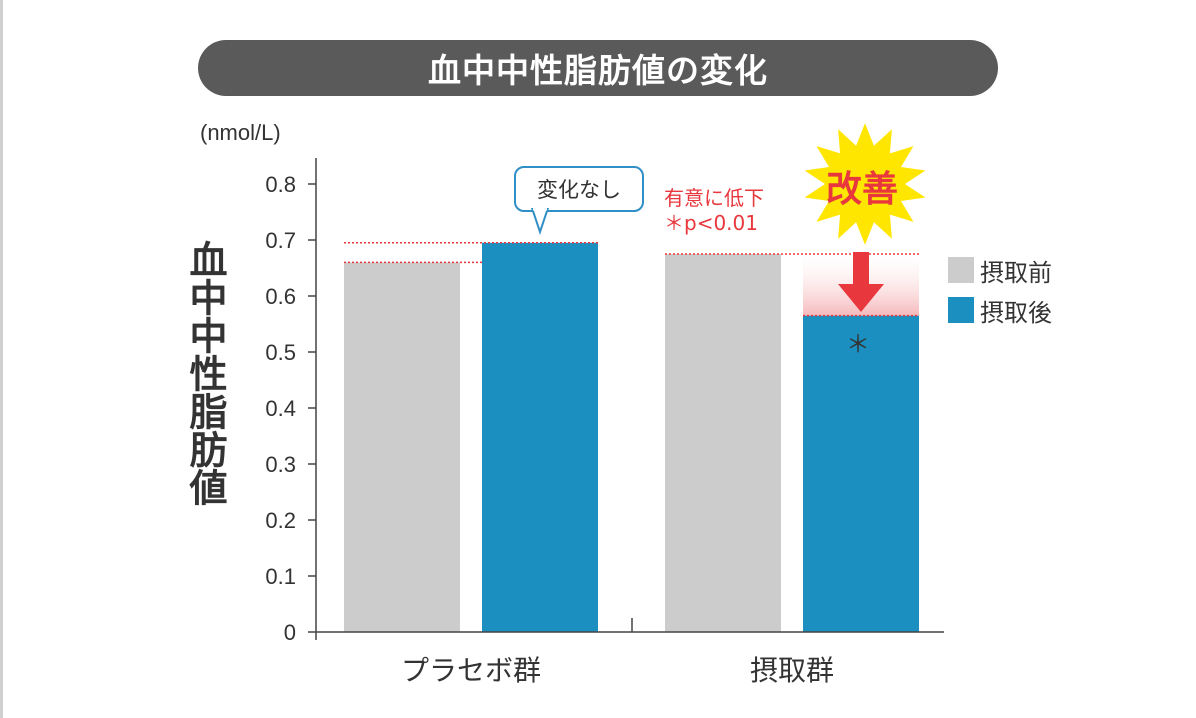 The image size is (1196, 718). Describe the element at coordinates (1016, 312) in the screenshot. I see `legend-label-after: 摂取後` at that location.